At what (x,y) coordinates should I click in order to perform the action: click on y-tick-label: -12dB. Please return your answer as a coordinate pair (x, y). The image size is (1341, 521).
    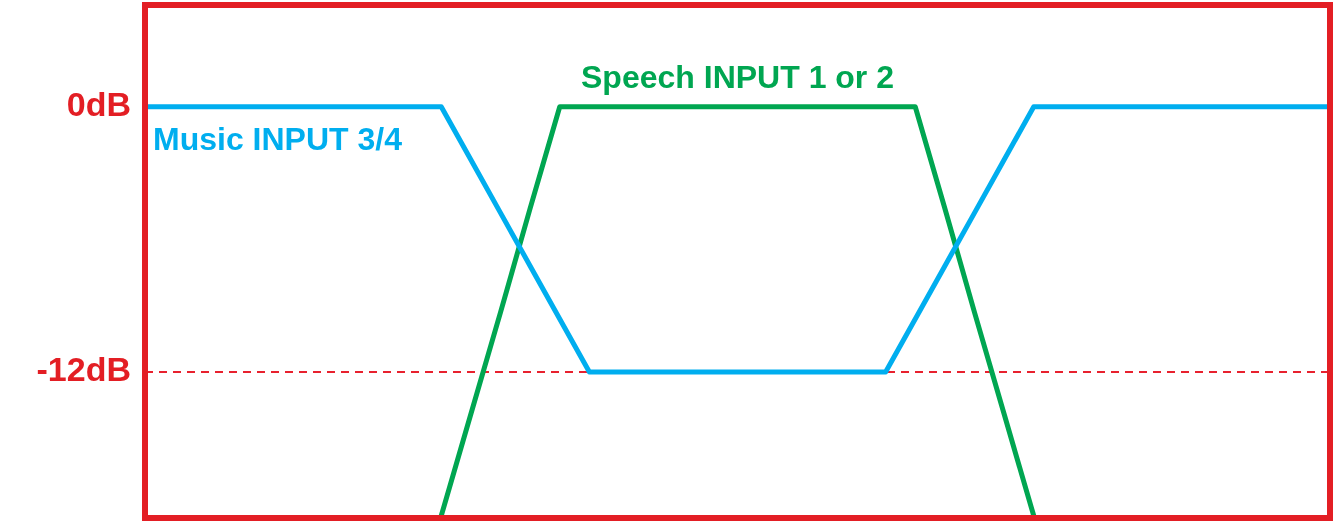
    Looking at the image, I should click on (83, 369).